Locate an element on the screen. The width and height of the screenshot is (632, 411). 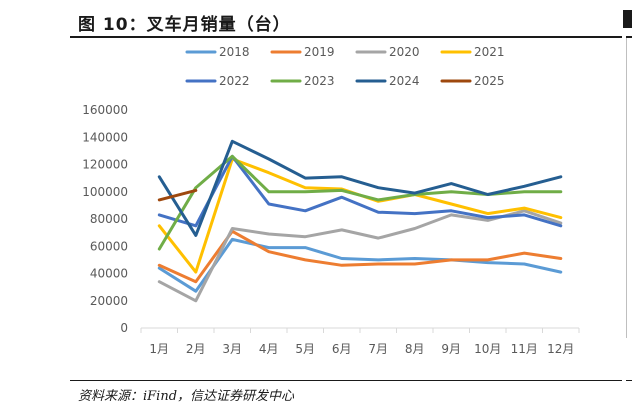
x-axis: 1月 2月 3月 4月 5月 6月 7月 8月 9月 10月 11月 12月 is located at coordinates (360, 341).